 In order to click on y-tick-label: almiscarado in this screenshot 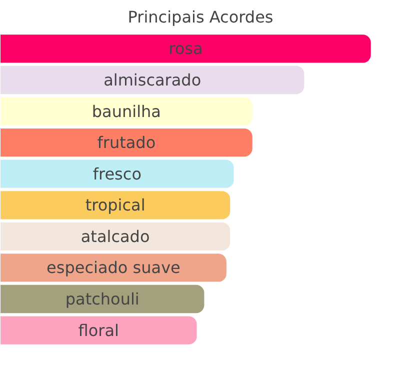, I will do `click(153, 80)`.